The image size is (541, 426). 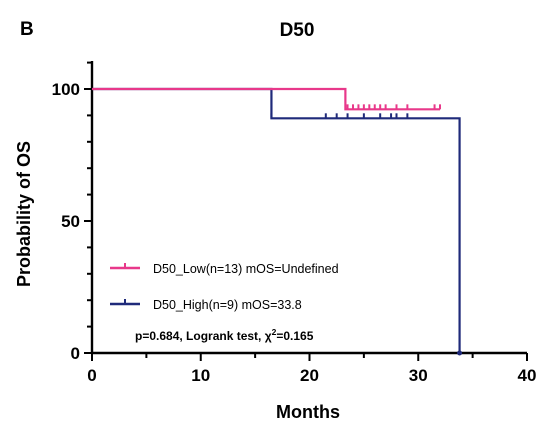 What do you see at coordinates (75, 353) in the screenshot?
I see `y-tick-label: 0` at bounding box center [75, 353].